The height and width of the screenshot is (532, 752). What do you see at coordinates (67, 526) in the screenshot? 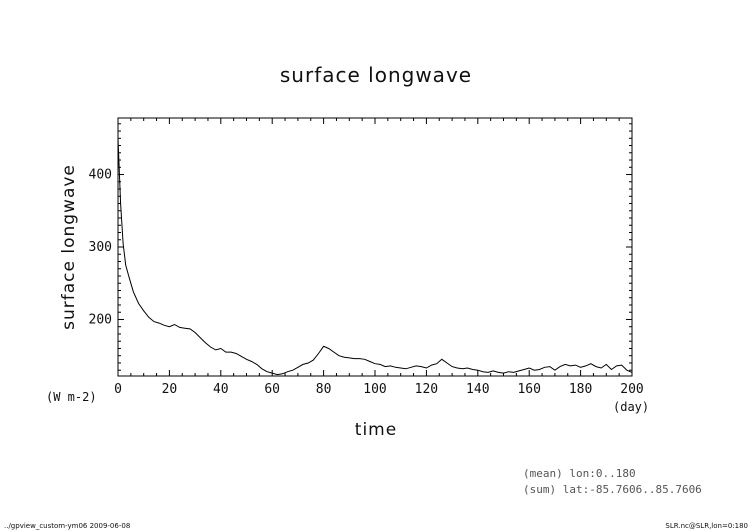
I see `footer-left: ../gpview_custom-ym06 2009-06-08` at bounding box center [67, 526].